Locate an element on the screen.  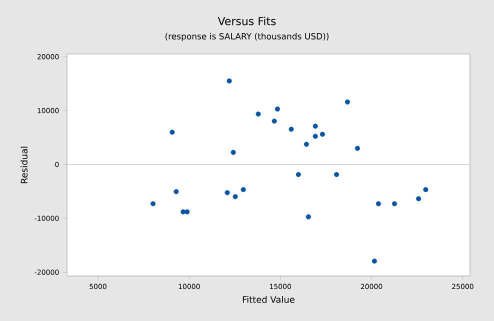
x-axis-title: Fitted Value is located at coordinates (268, 299).